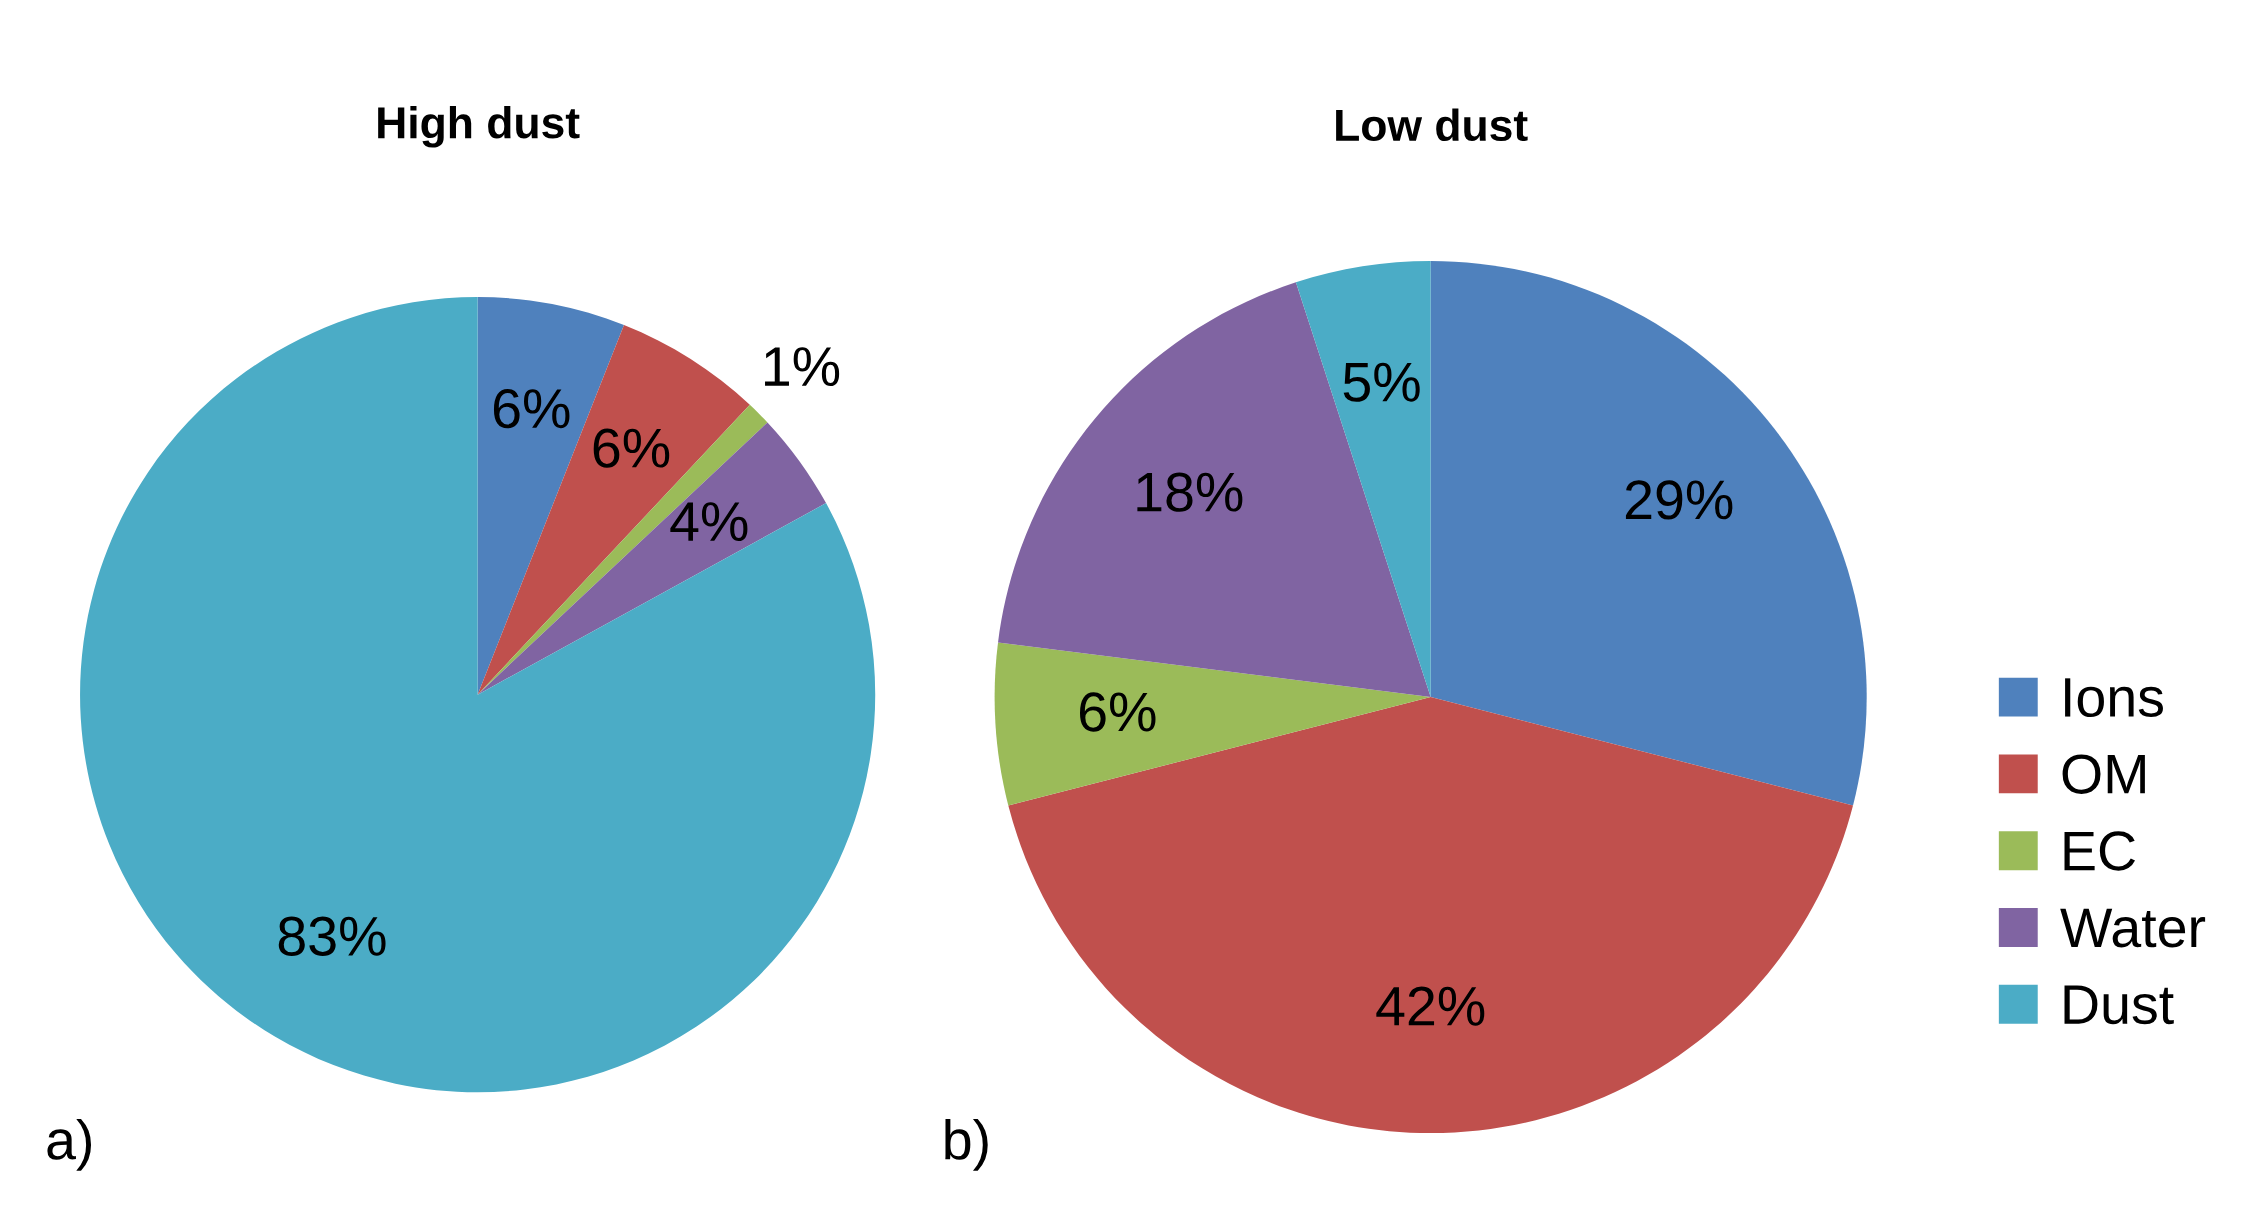 This screenshot has height=1207, width=2253. What do you see at coordinates (1381, 382) in the screenshot?
I see `data-label: 5%` at bounding box center [1381, 382].